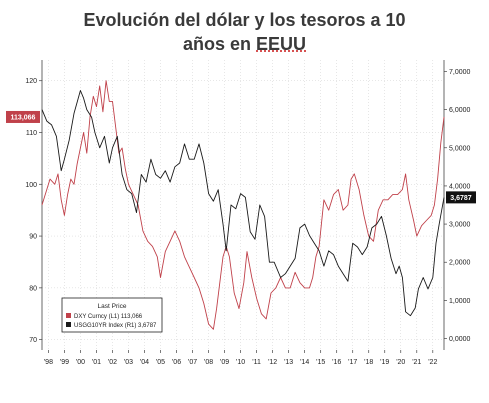 This screenshot has width=489, height=403. Describe the element at coordinates (68, 324) in the screenshot. I see `legend-swatch-usgg10yr` at that location.